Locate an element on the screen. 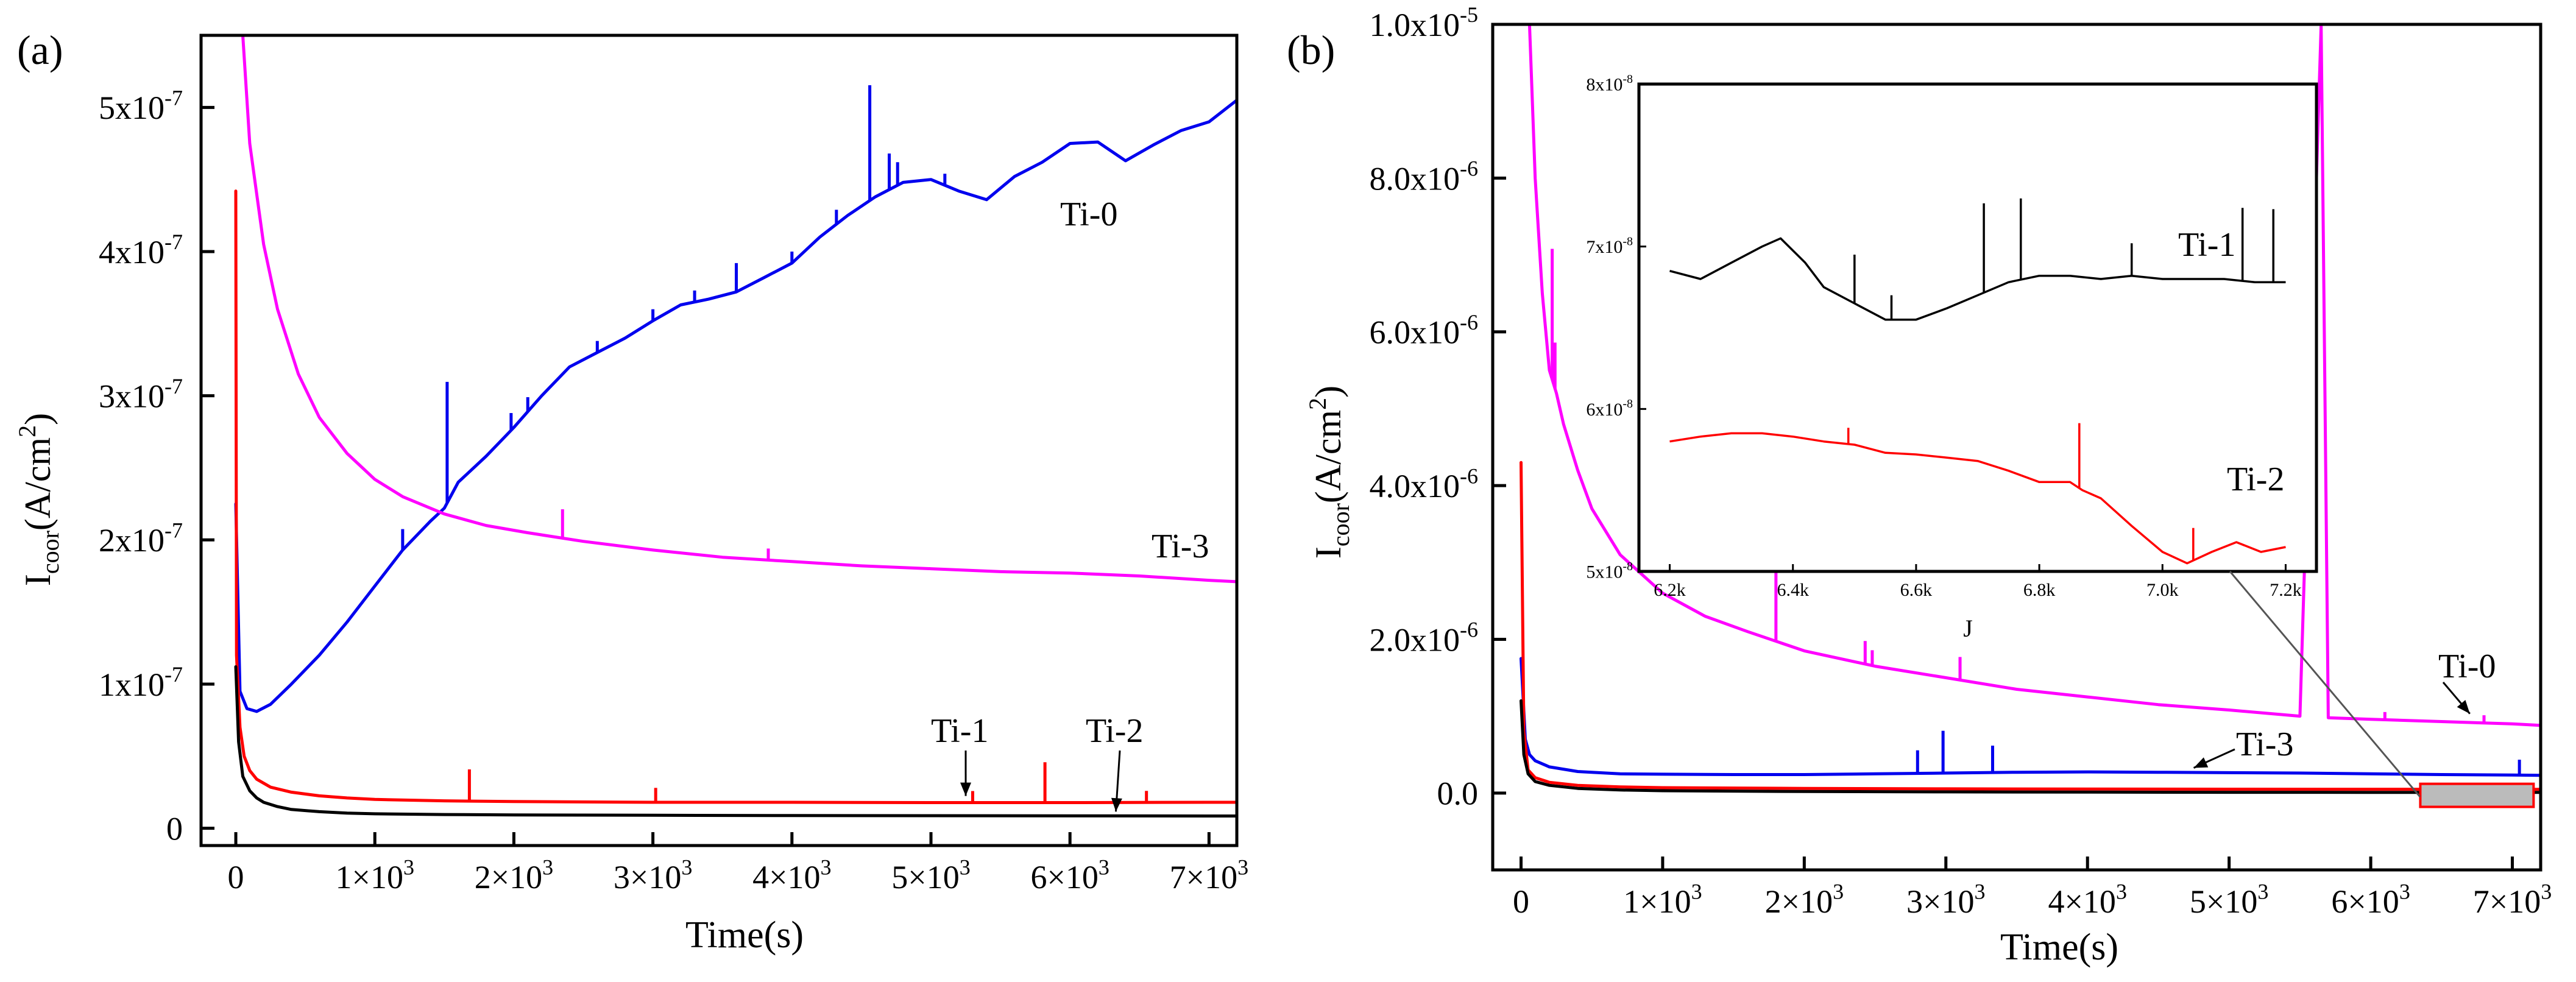  panel-b-x-tick-label: 1×10³ is located at coordinates (1662, 900).